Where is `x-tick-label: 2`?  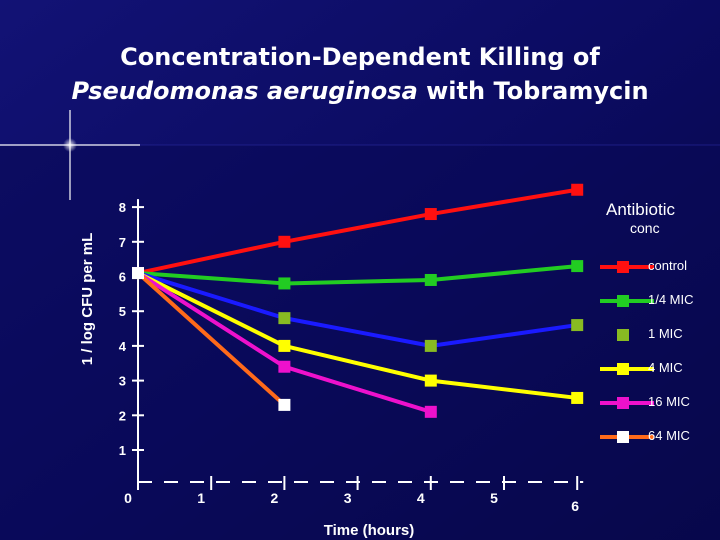 x-tick-label: 2 is located at coordinates (275, 498).